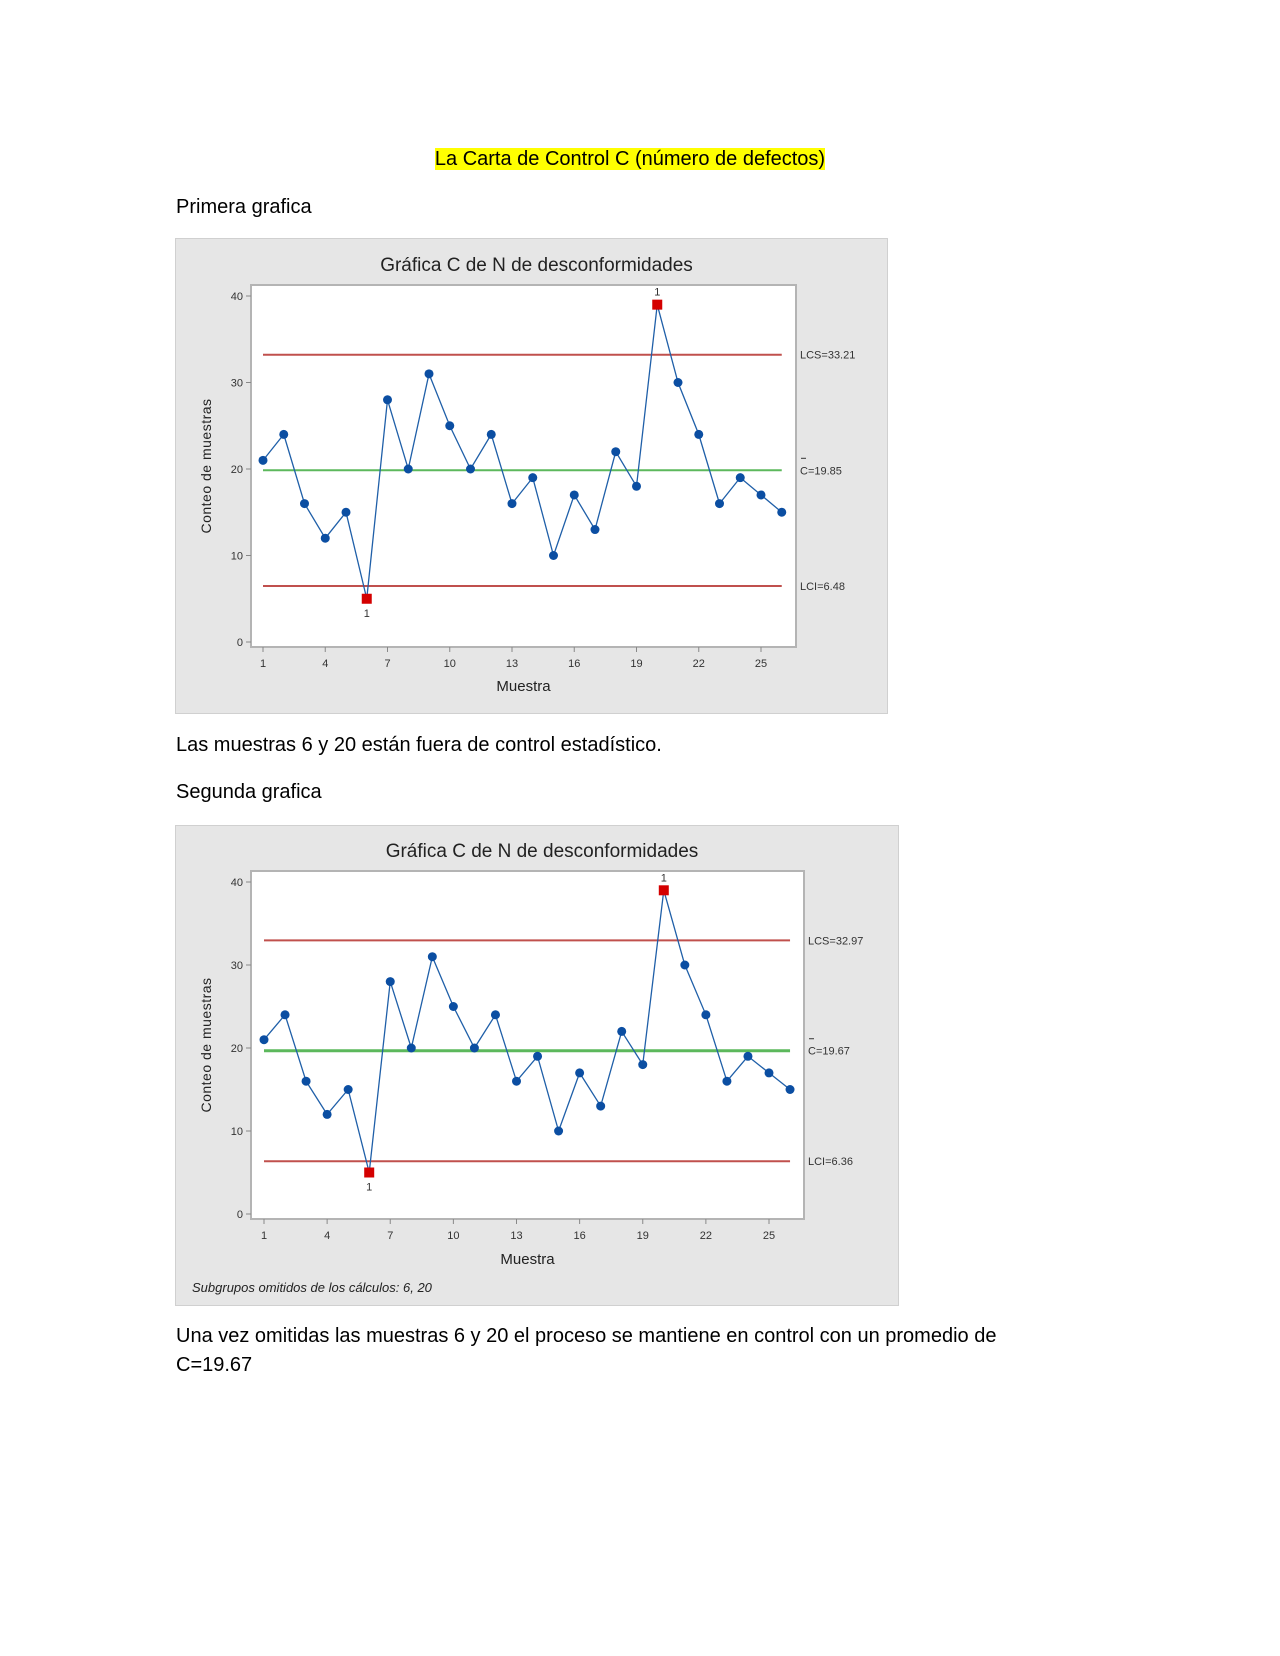 This screenshot has width=1280, height=1656. Describe the element at coordinates (830, 1162) in the screenshot. I see `lcl-line-label: LCI=6.36` at that location.